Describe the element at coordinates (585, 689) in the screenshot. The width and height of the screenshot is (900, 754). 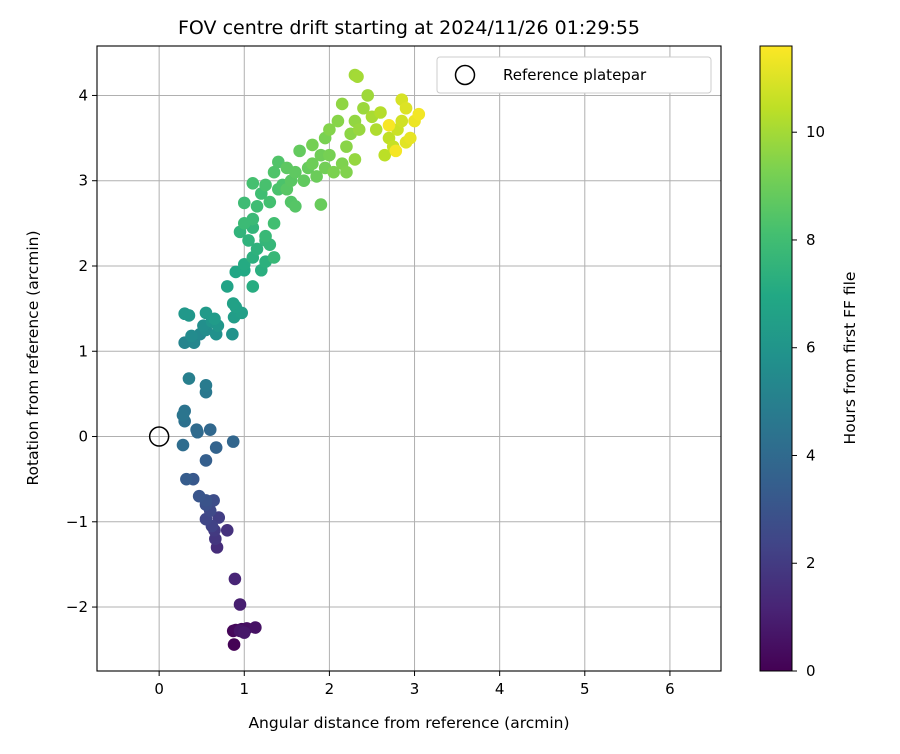
I see `x-tick-label: 5` at that location.